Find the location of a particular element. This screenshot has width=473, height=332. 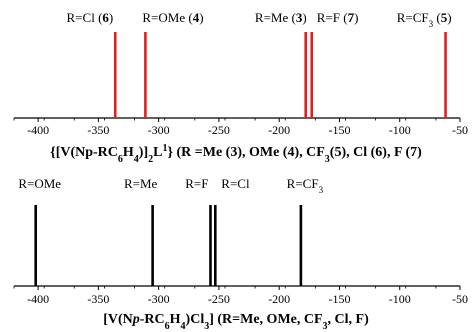

peak-label: R=F (7) is located at coordinates (338, 17).